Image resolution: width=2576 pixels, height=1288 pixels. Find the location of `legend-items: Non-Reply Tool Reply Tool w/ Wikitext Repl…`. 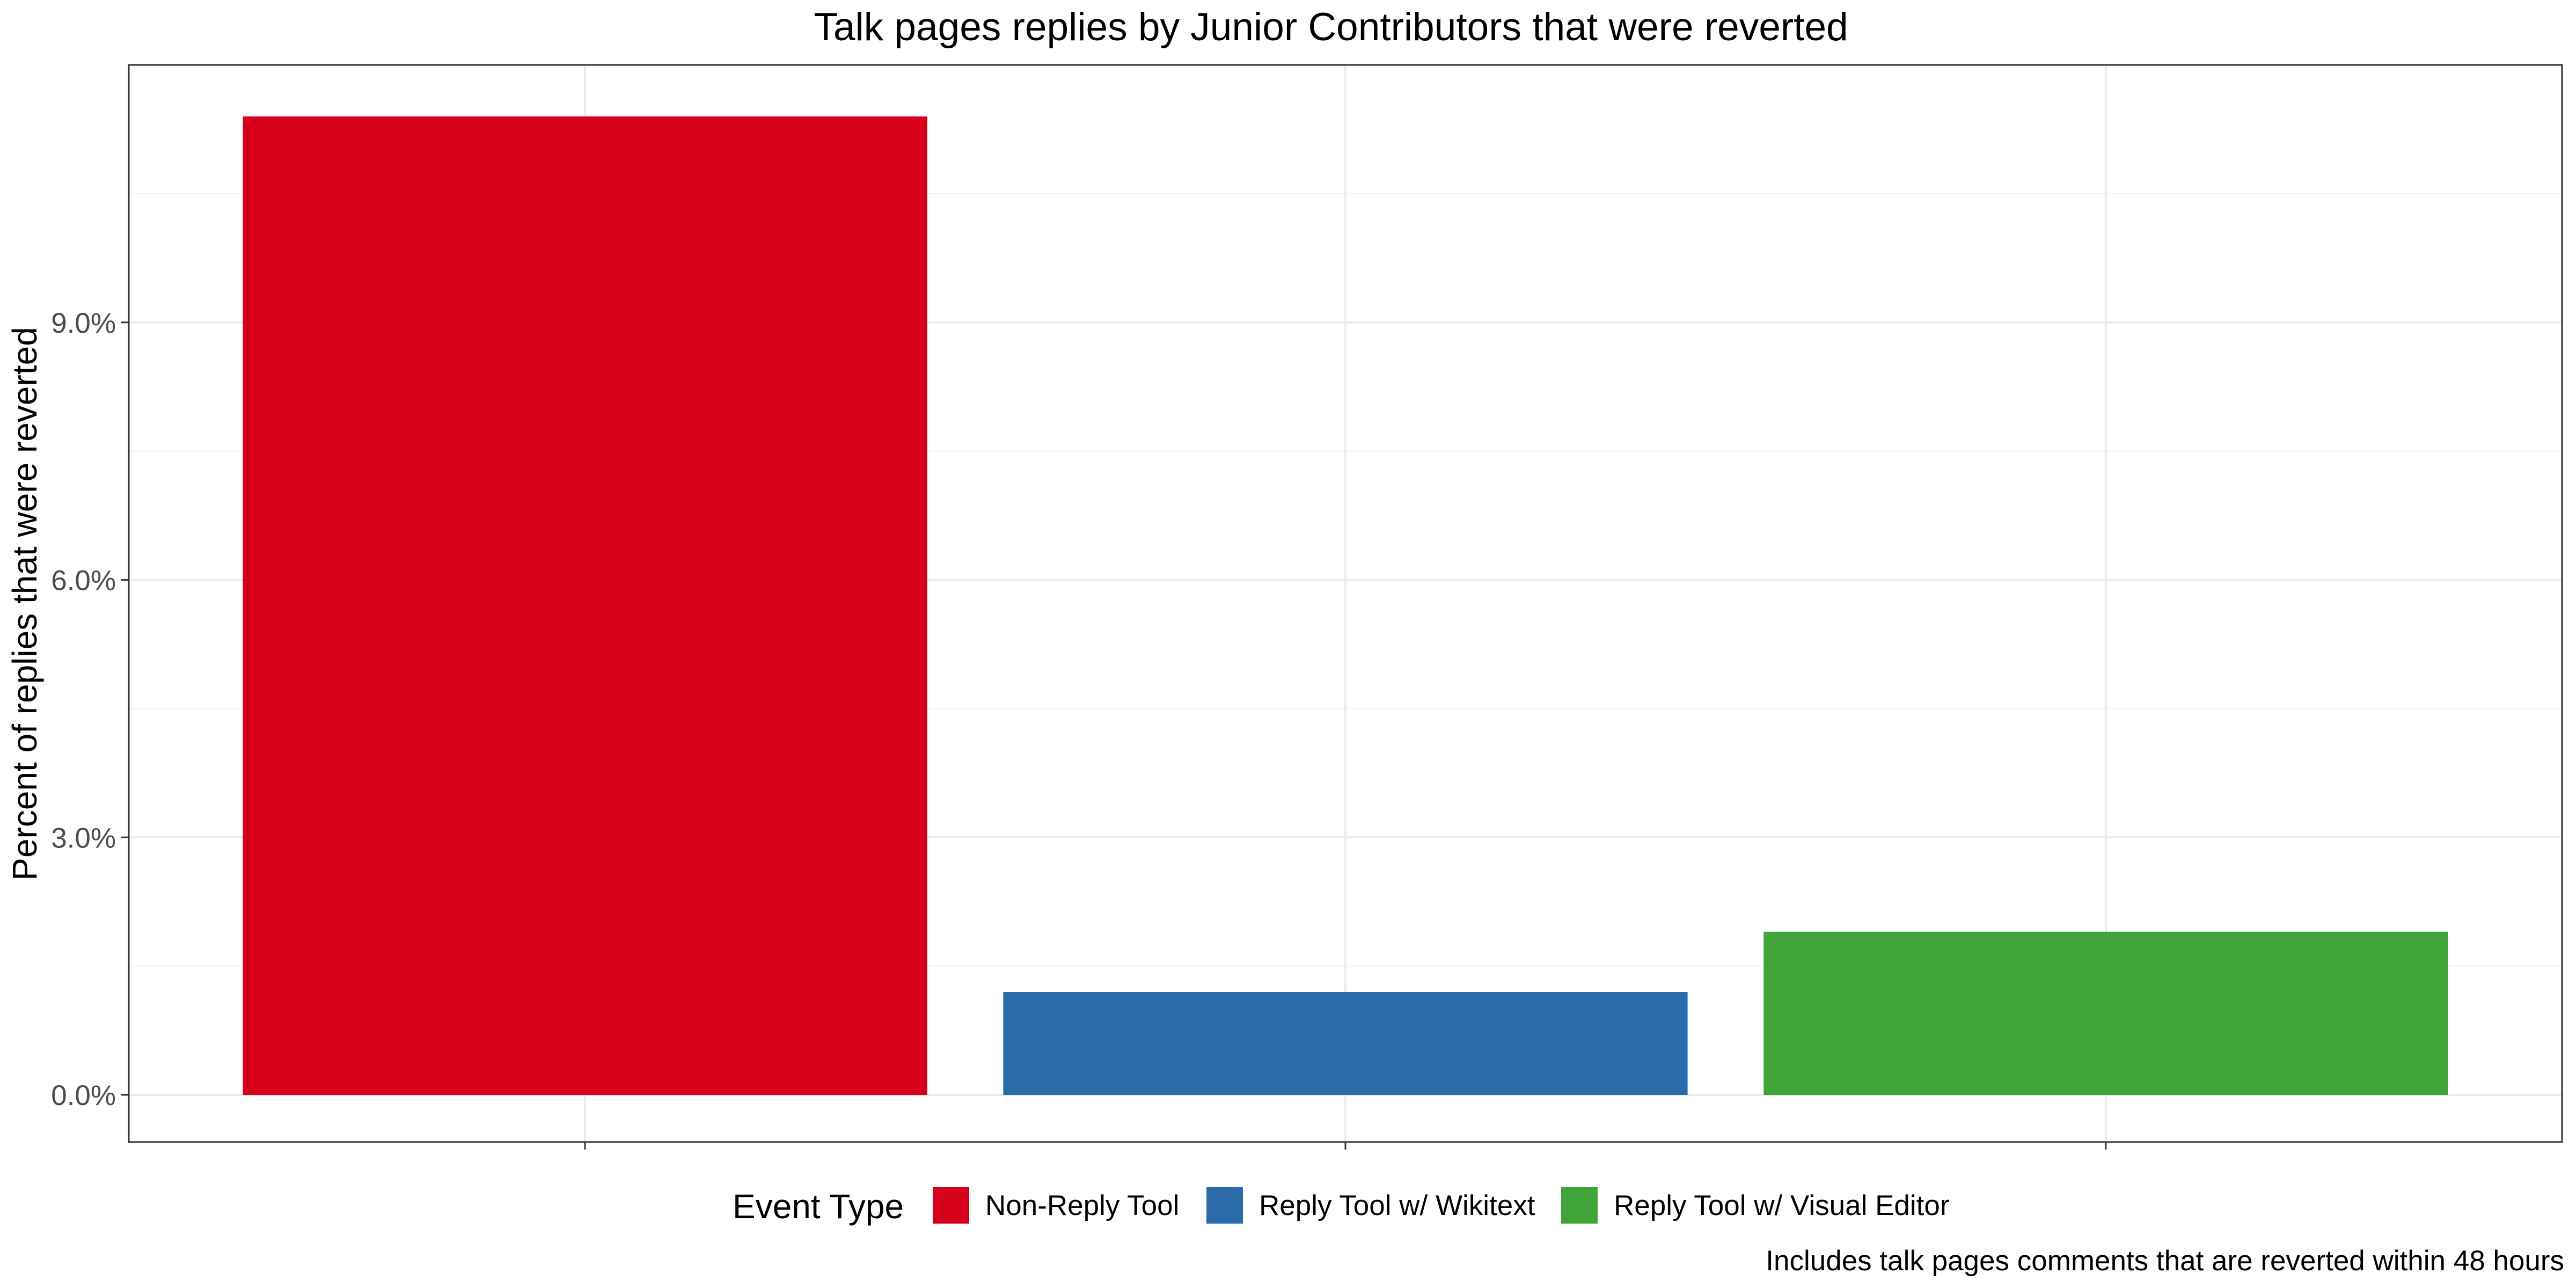

legend-items: Non-Reply Tool Reply Tool w/ Wikitext Repl… is located at coordinates (1441, 1205).